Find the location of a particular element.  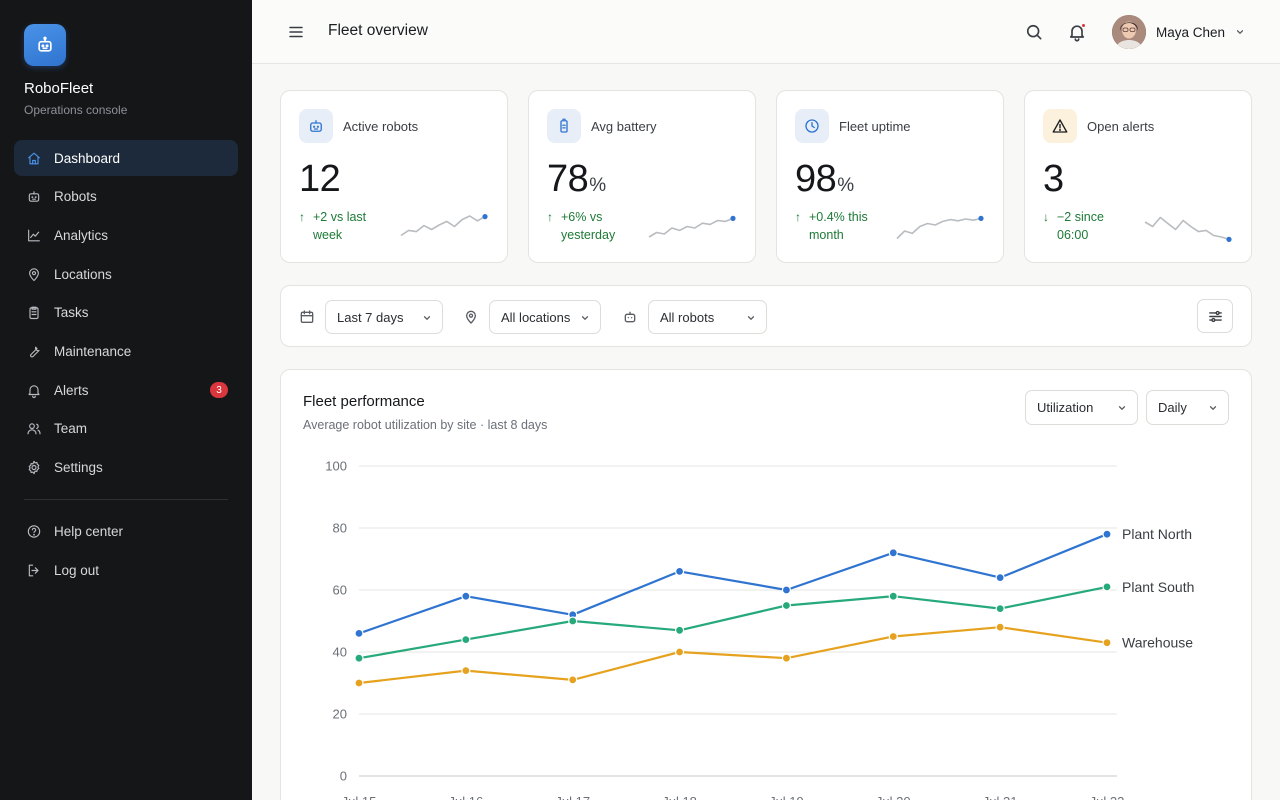

interval-select: Daily is located at coordinates (1187, 407).